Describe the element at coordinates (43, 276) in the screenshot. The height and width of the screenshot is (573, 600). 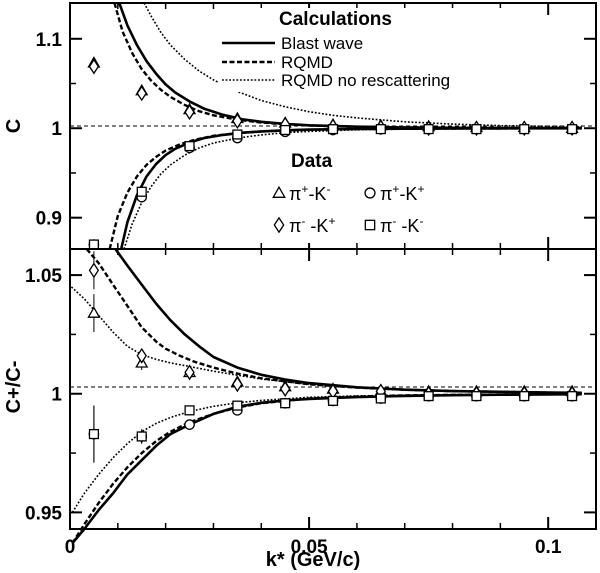
I see `bottom-y-tick-label: 1.05` at that location.